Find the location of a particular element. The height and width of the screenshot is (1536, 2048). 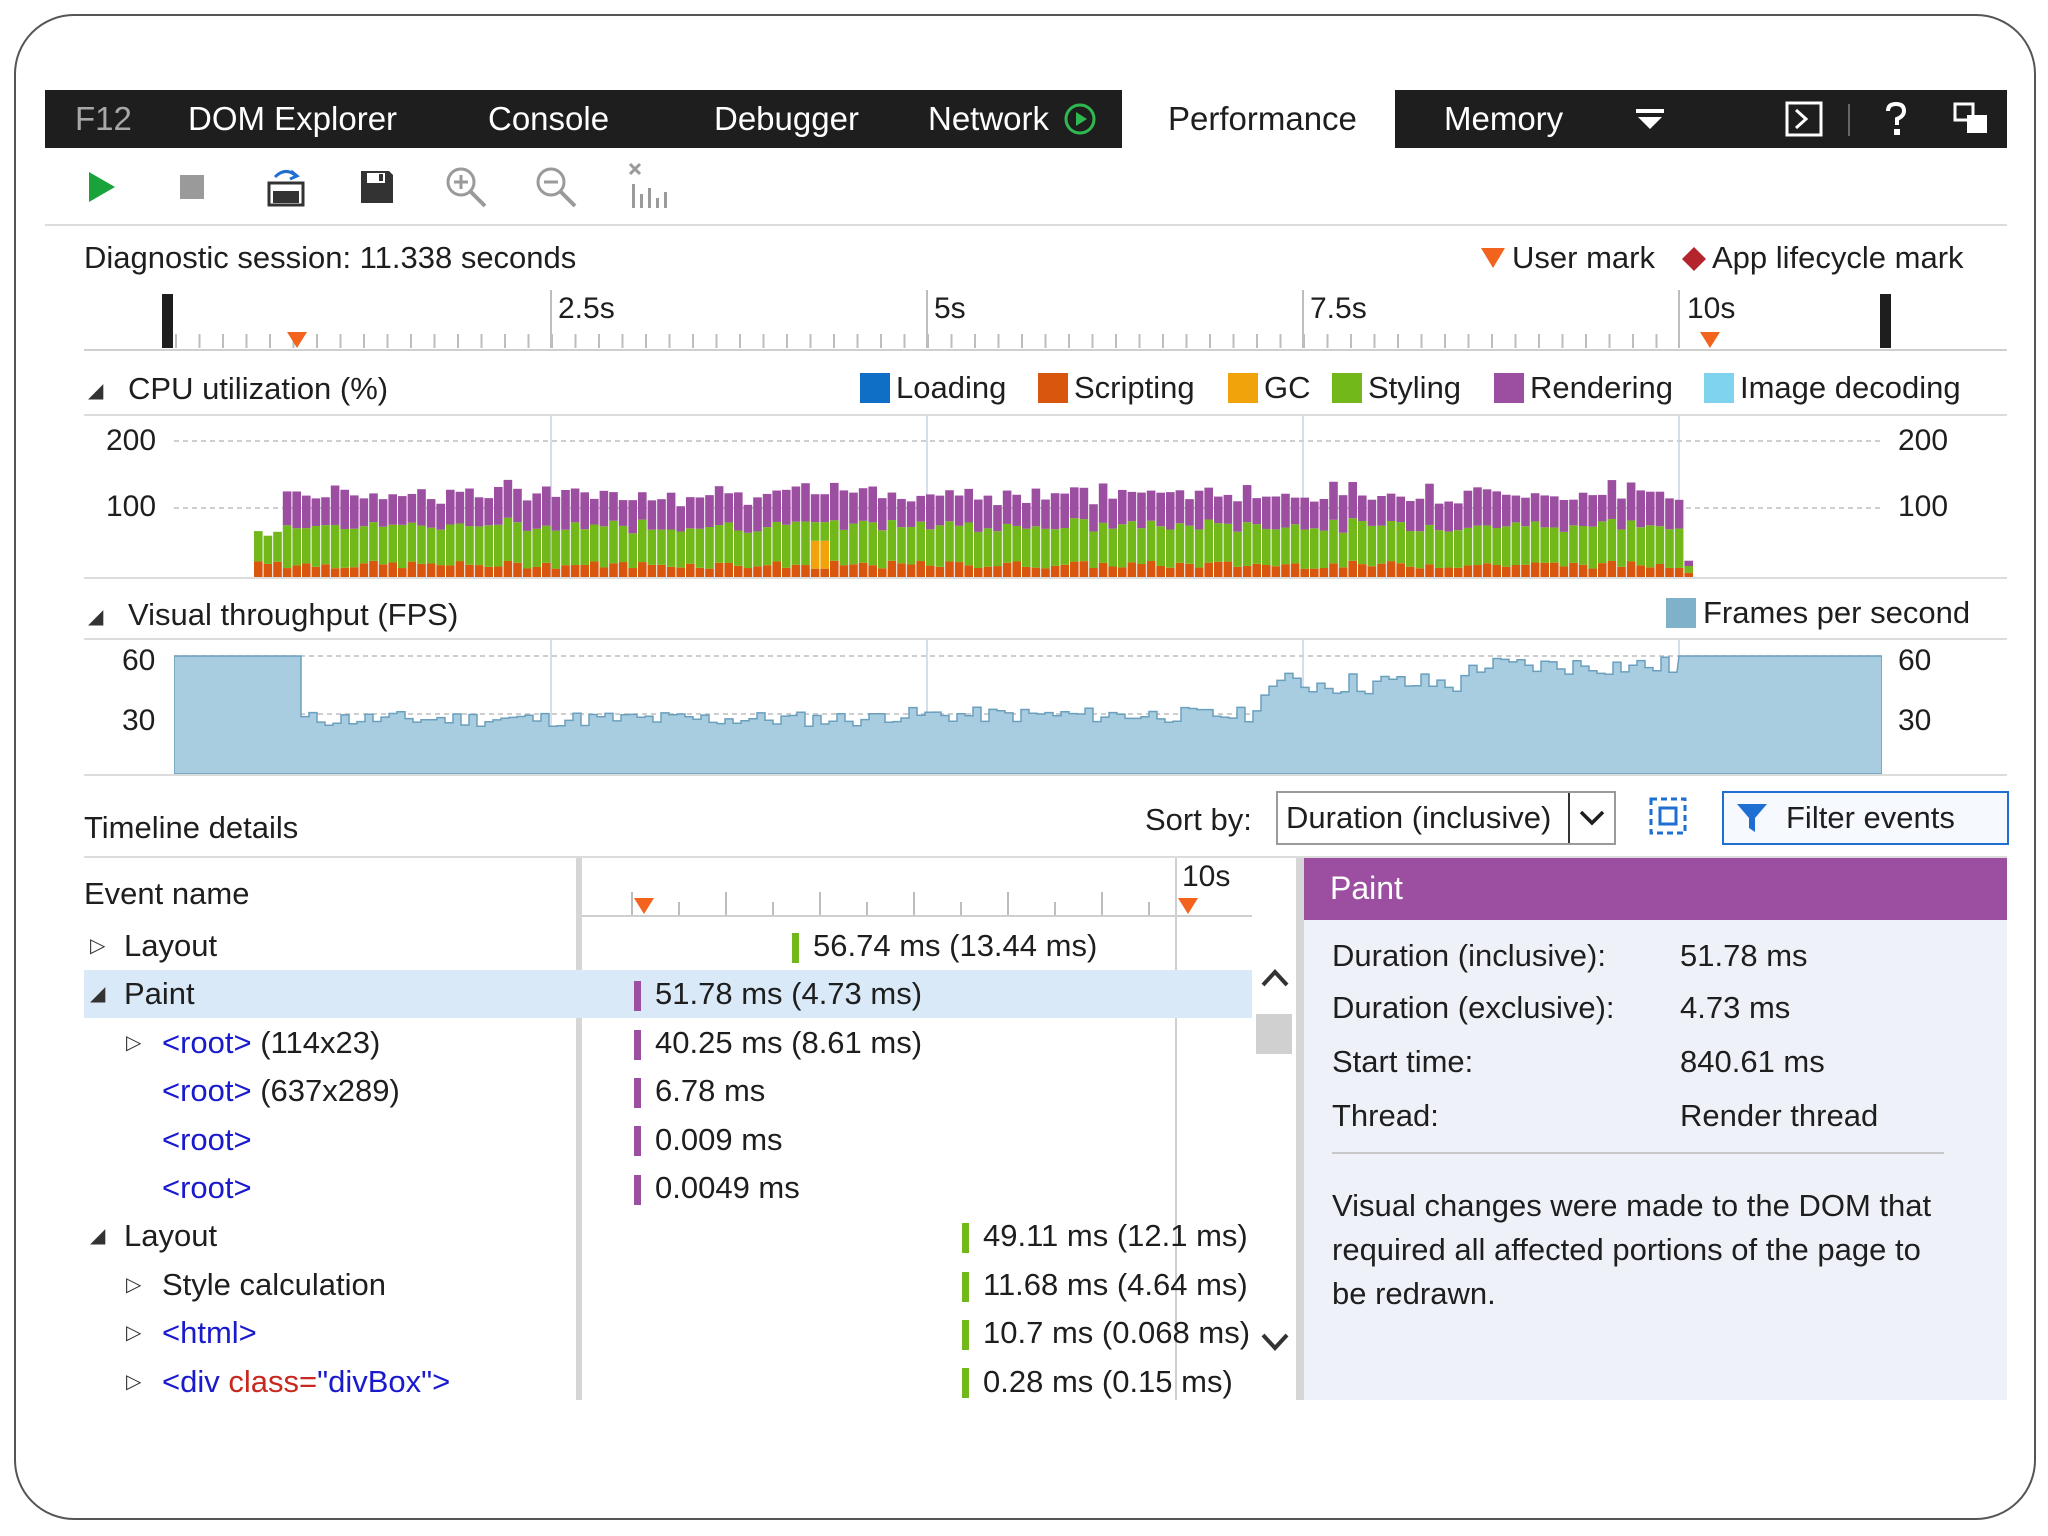

start-profiling-icon is located at coordinates (101, 187).